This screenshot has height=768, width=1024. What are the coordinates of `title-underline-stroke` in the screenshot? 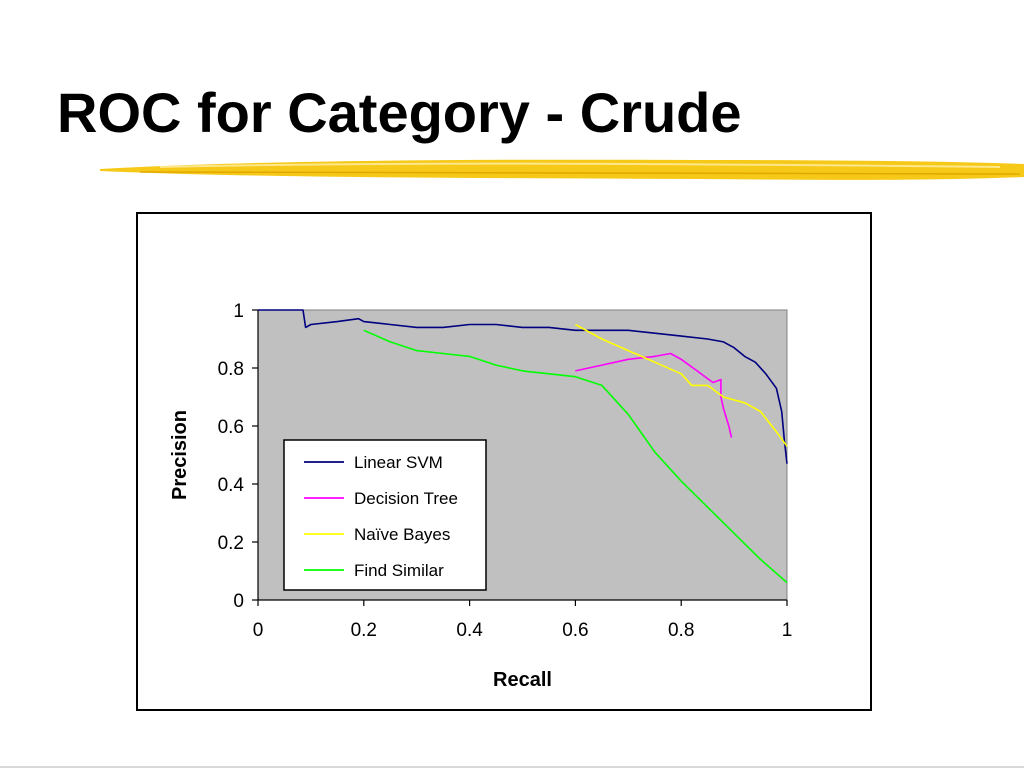 It's located at (562, 169).